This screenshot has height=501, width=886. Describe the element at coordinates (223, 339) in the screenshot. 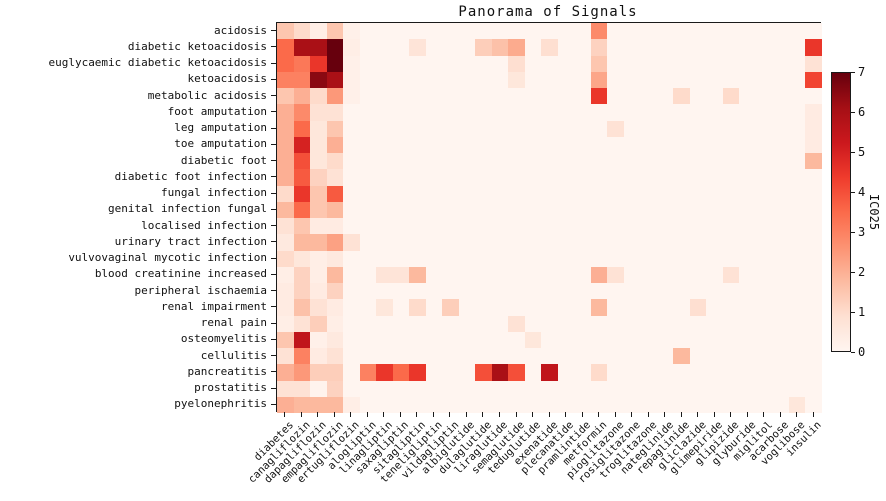

I see `y-tick-label: osteomyelitis` at that location.